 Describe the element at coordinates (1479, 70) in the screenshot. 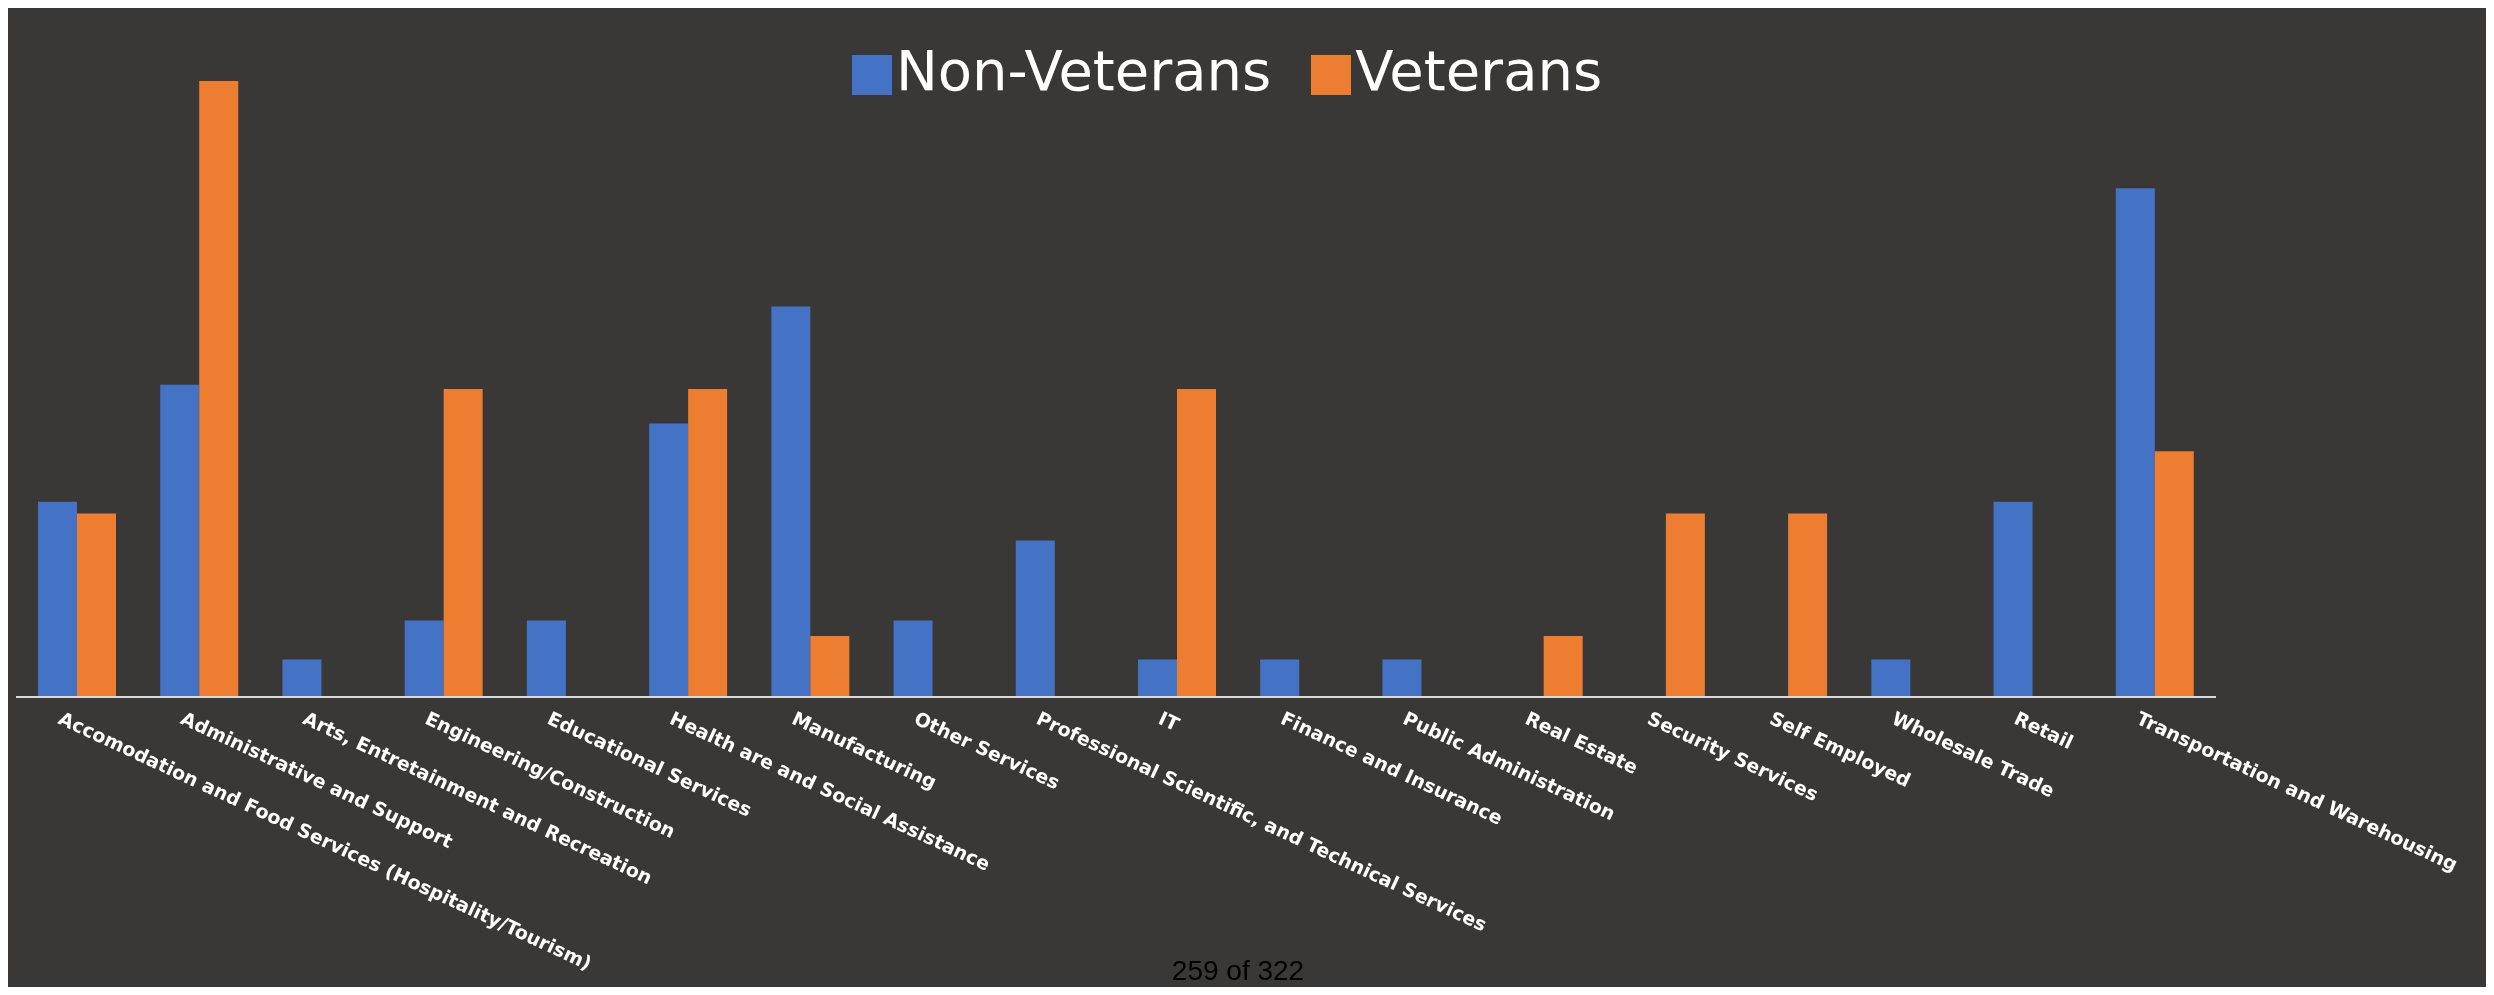

I see `legend-label: Veterans` at that location.